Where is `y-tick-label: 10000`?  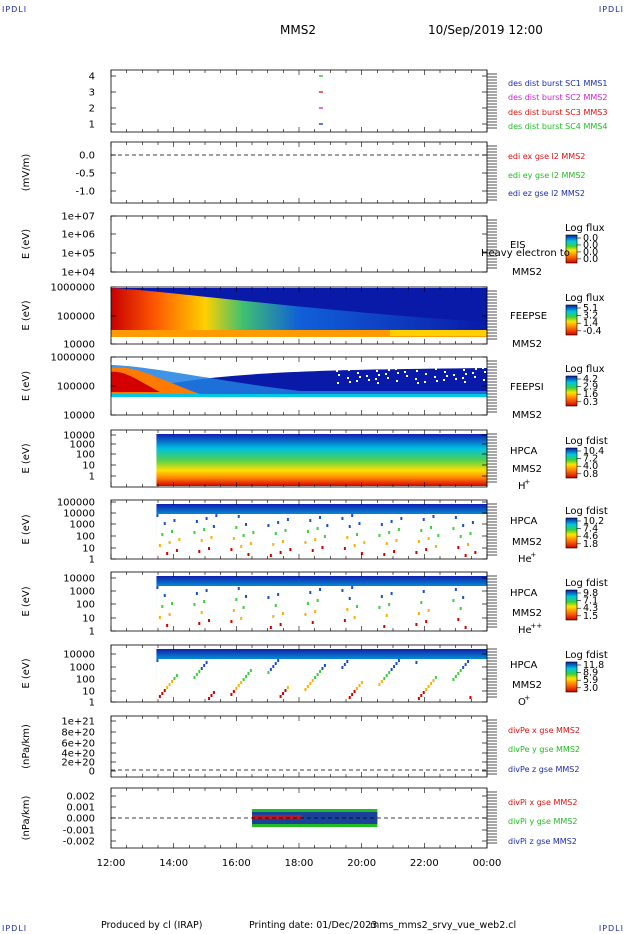 y-tick-label: 10000 is located at coordinates (79, 655).